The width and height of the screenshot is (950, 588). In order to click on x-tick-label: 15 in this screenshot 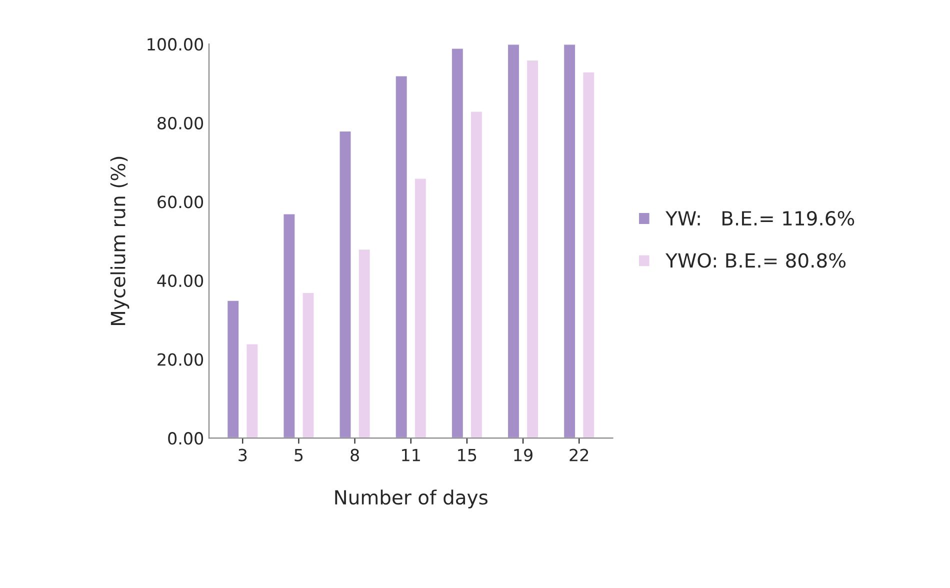, I will do `click(467, 455)`.